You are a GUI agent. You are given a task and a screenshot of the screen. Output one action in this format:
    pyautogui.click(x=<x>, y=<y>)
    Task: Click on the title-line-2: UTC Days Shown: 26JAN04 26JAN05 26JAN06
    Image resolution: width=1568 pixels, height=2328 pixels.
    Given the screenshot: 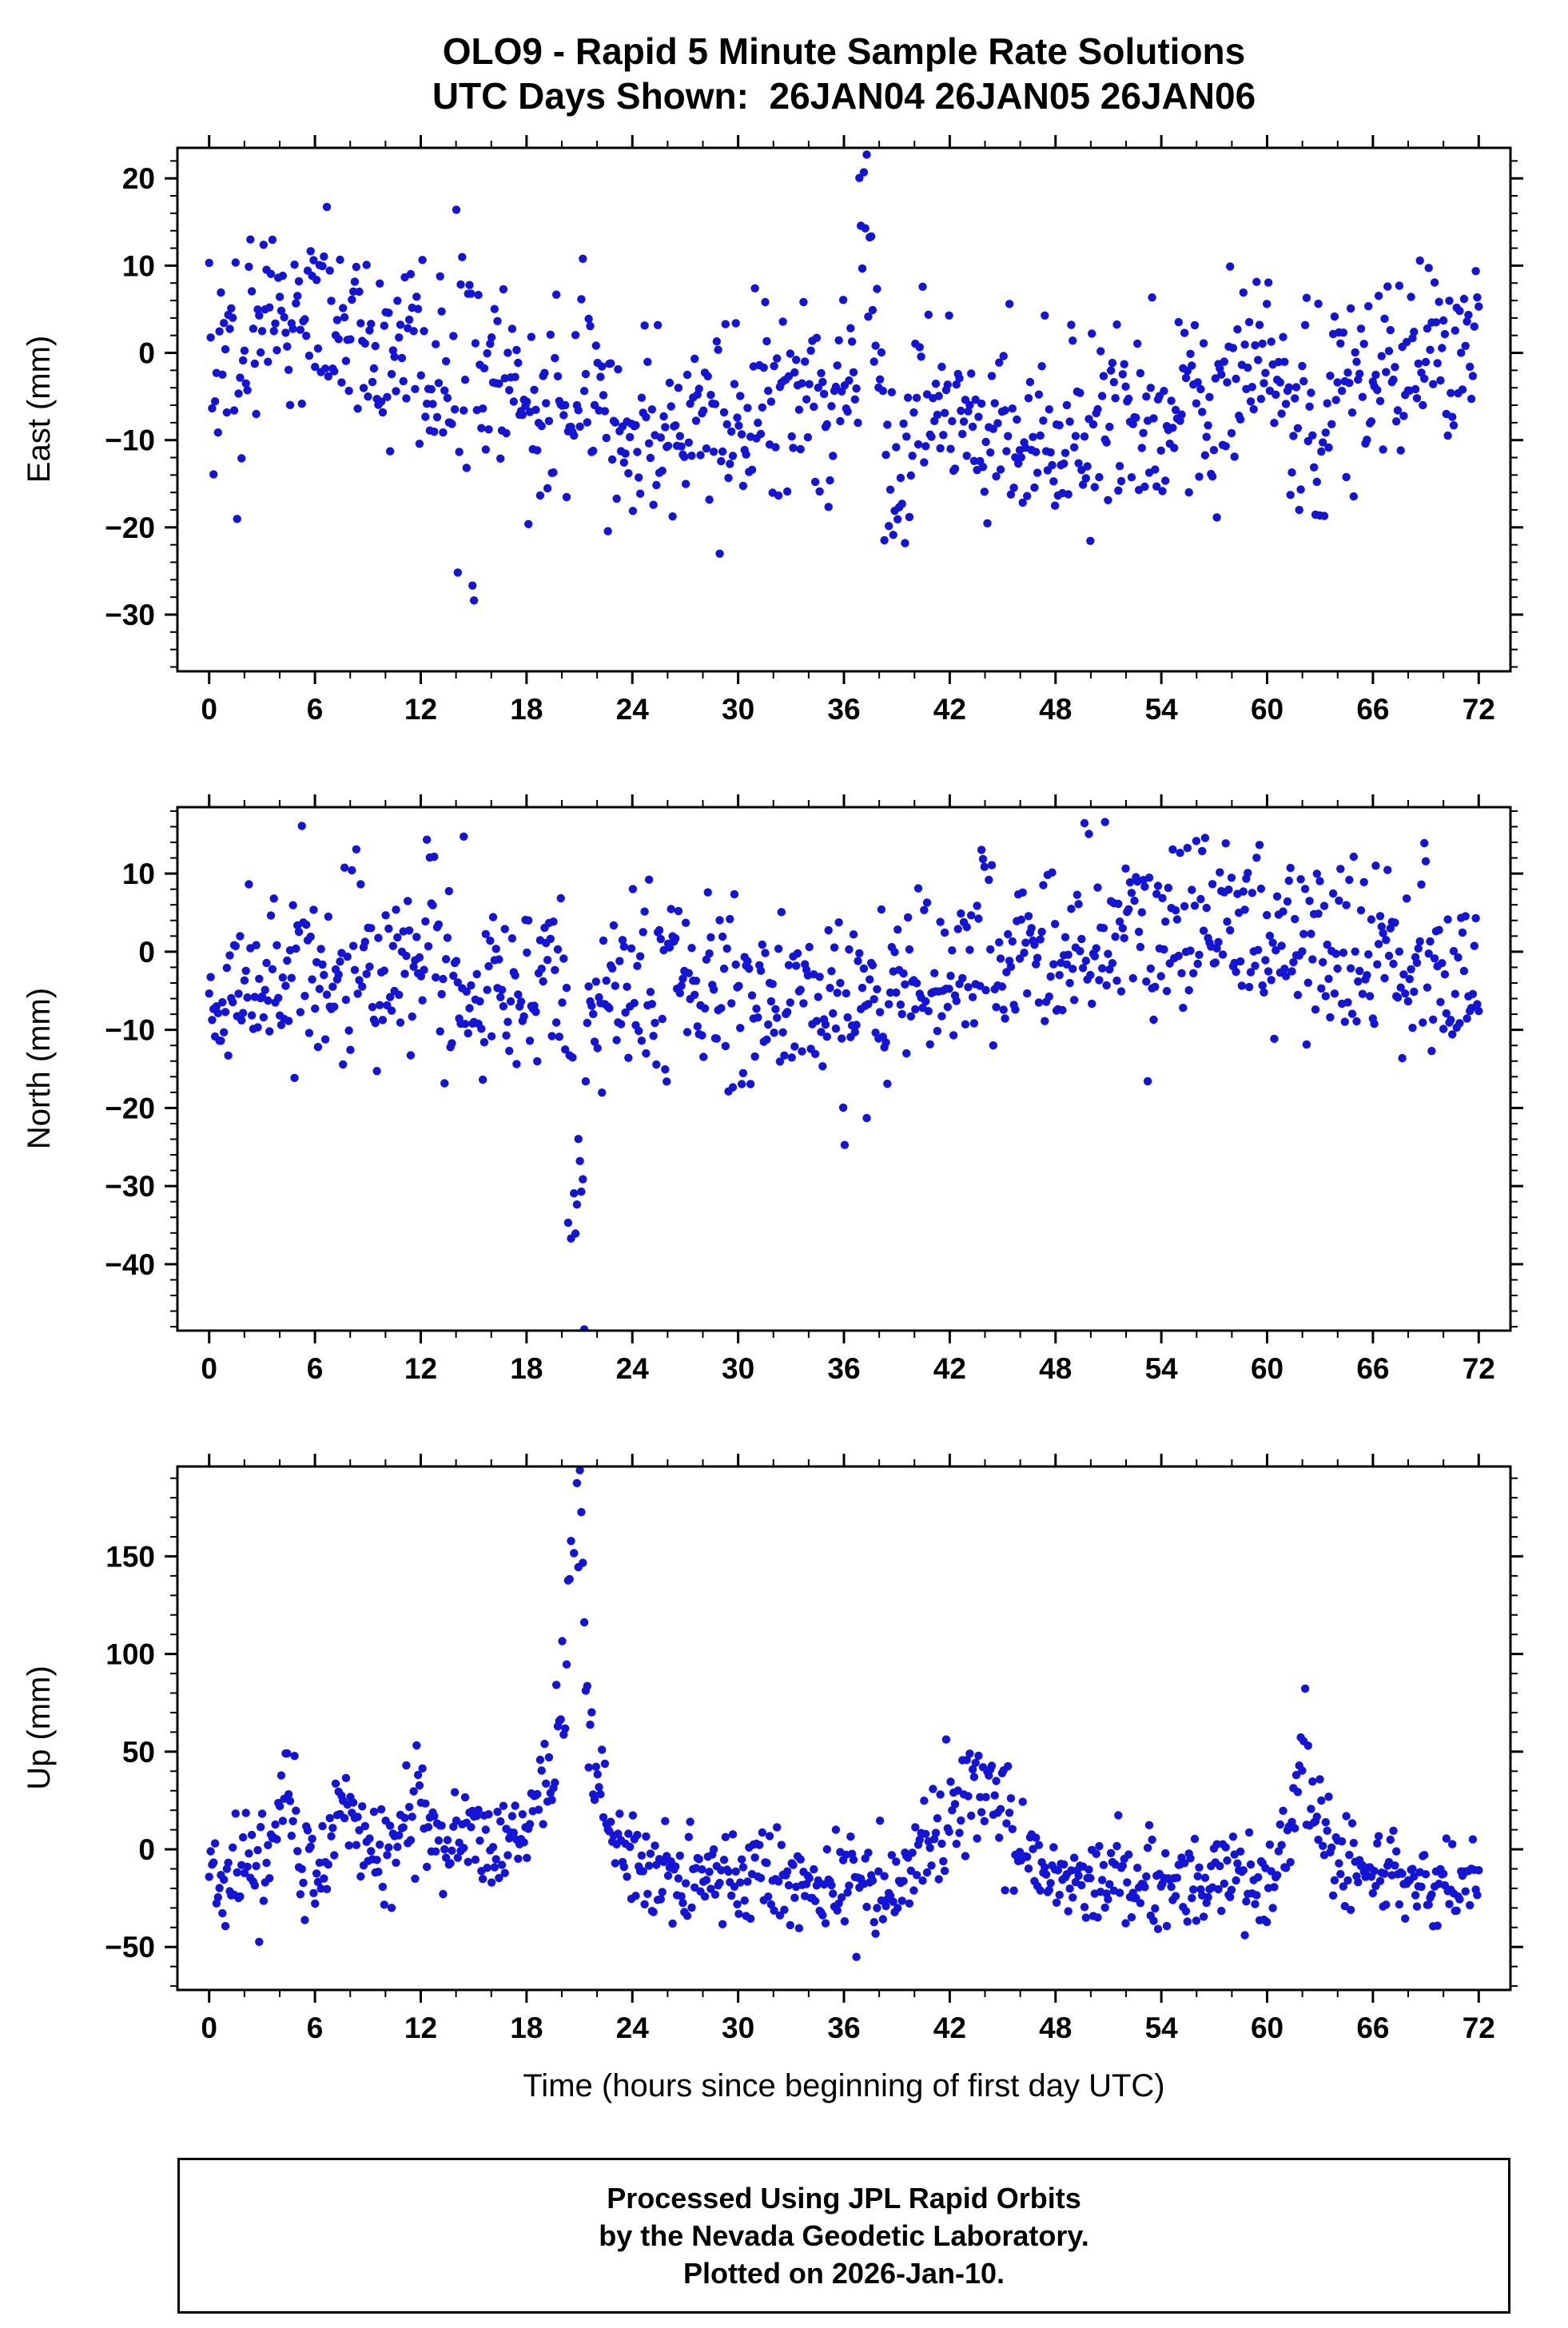 What is the action you would take?
    pyautogui.click(x=844, y=96)
    